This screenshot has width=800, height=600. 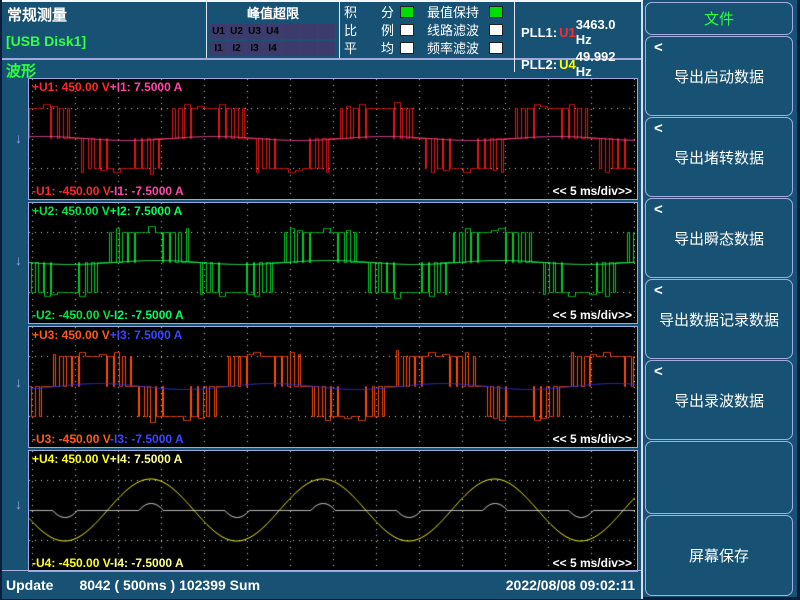 What do you see at coordinates (567, 64) in the screenshot?
I see `pll2-source: U4` at bounding box center [567, 64].